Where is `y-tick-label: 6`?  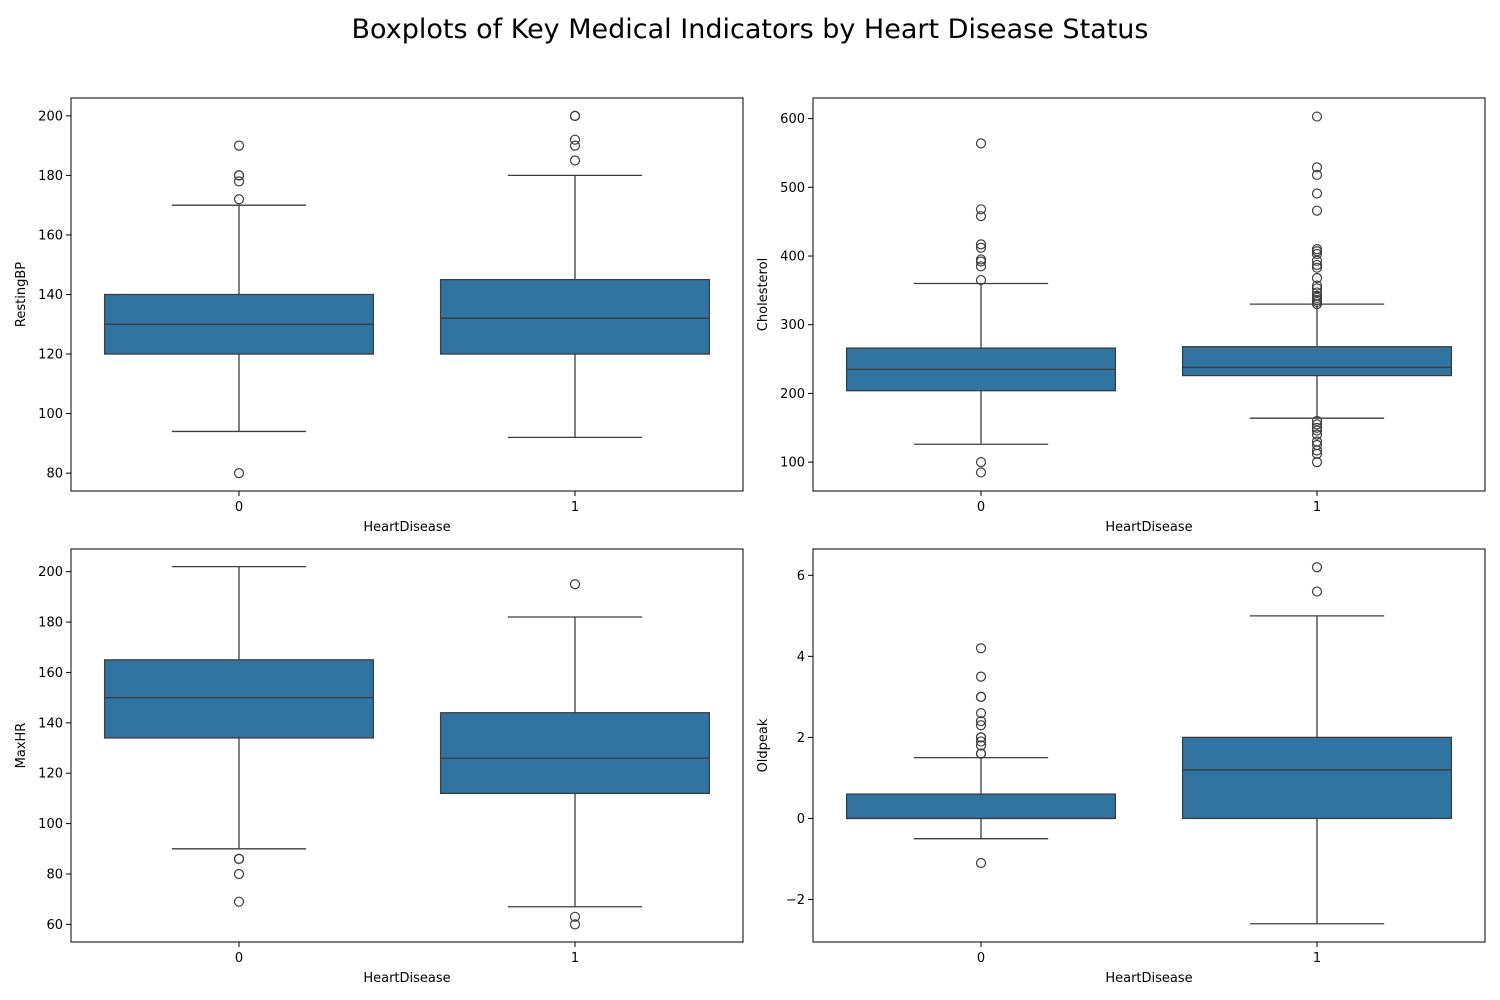
y-tick-label: 6 is located at coordinates (801, 576).